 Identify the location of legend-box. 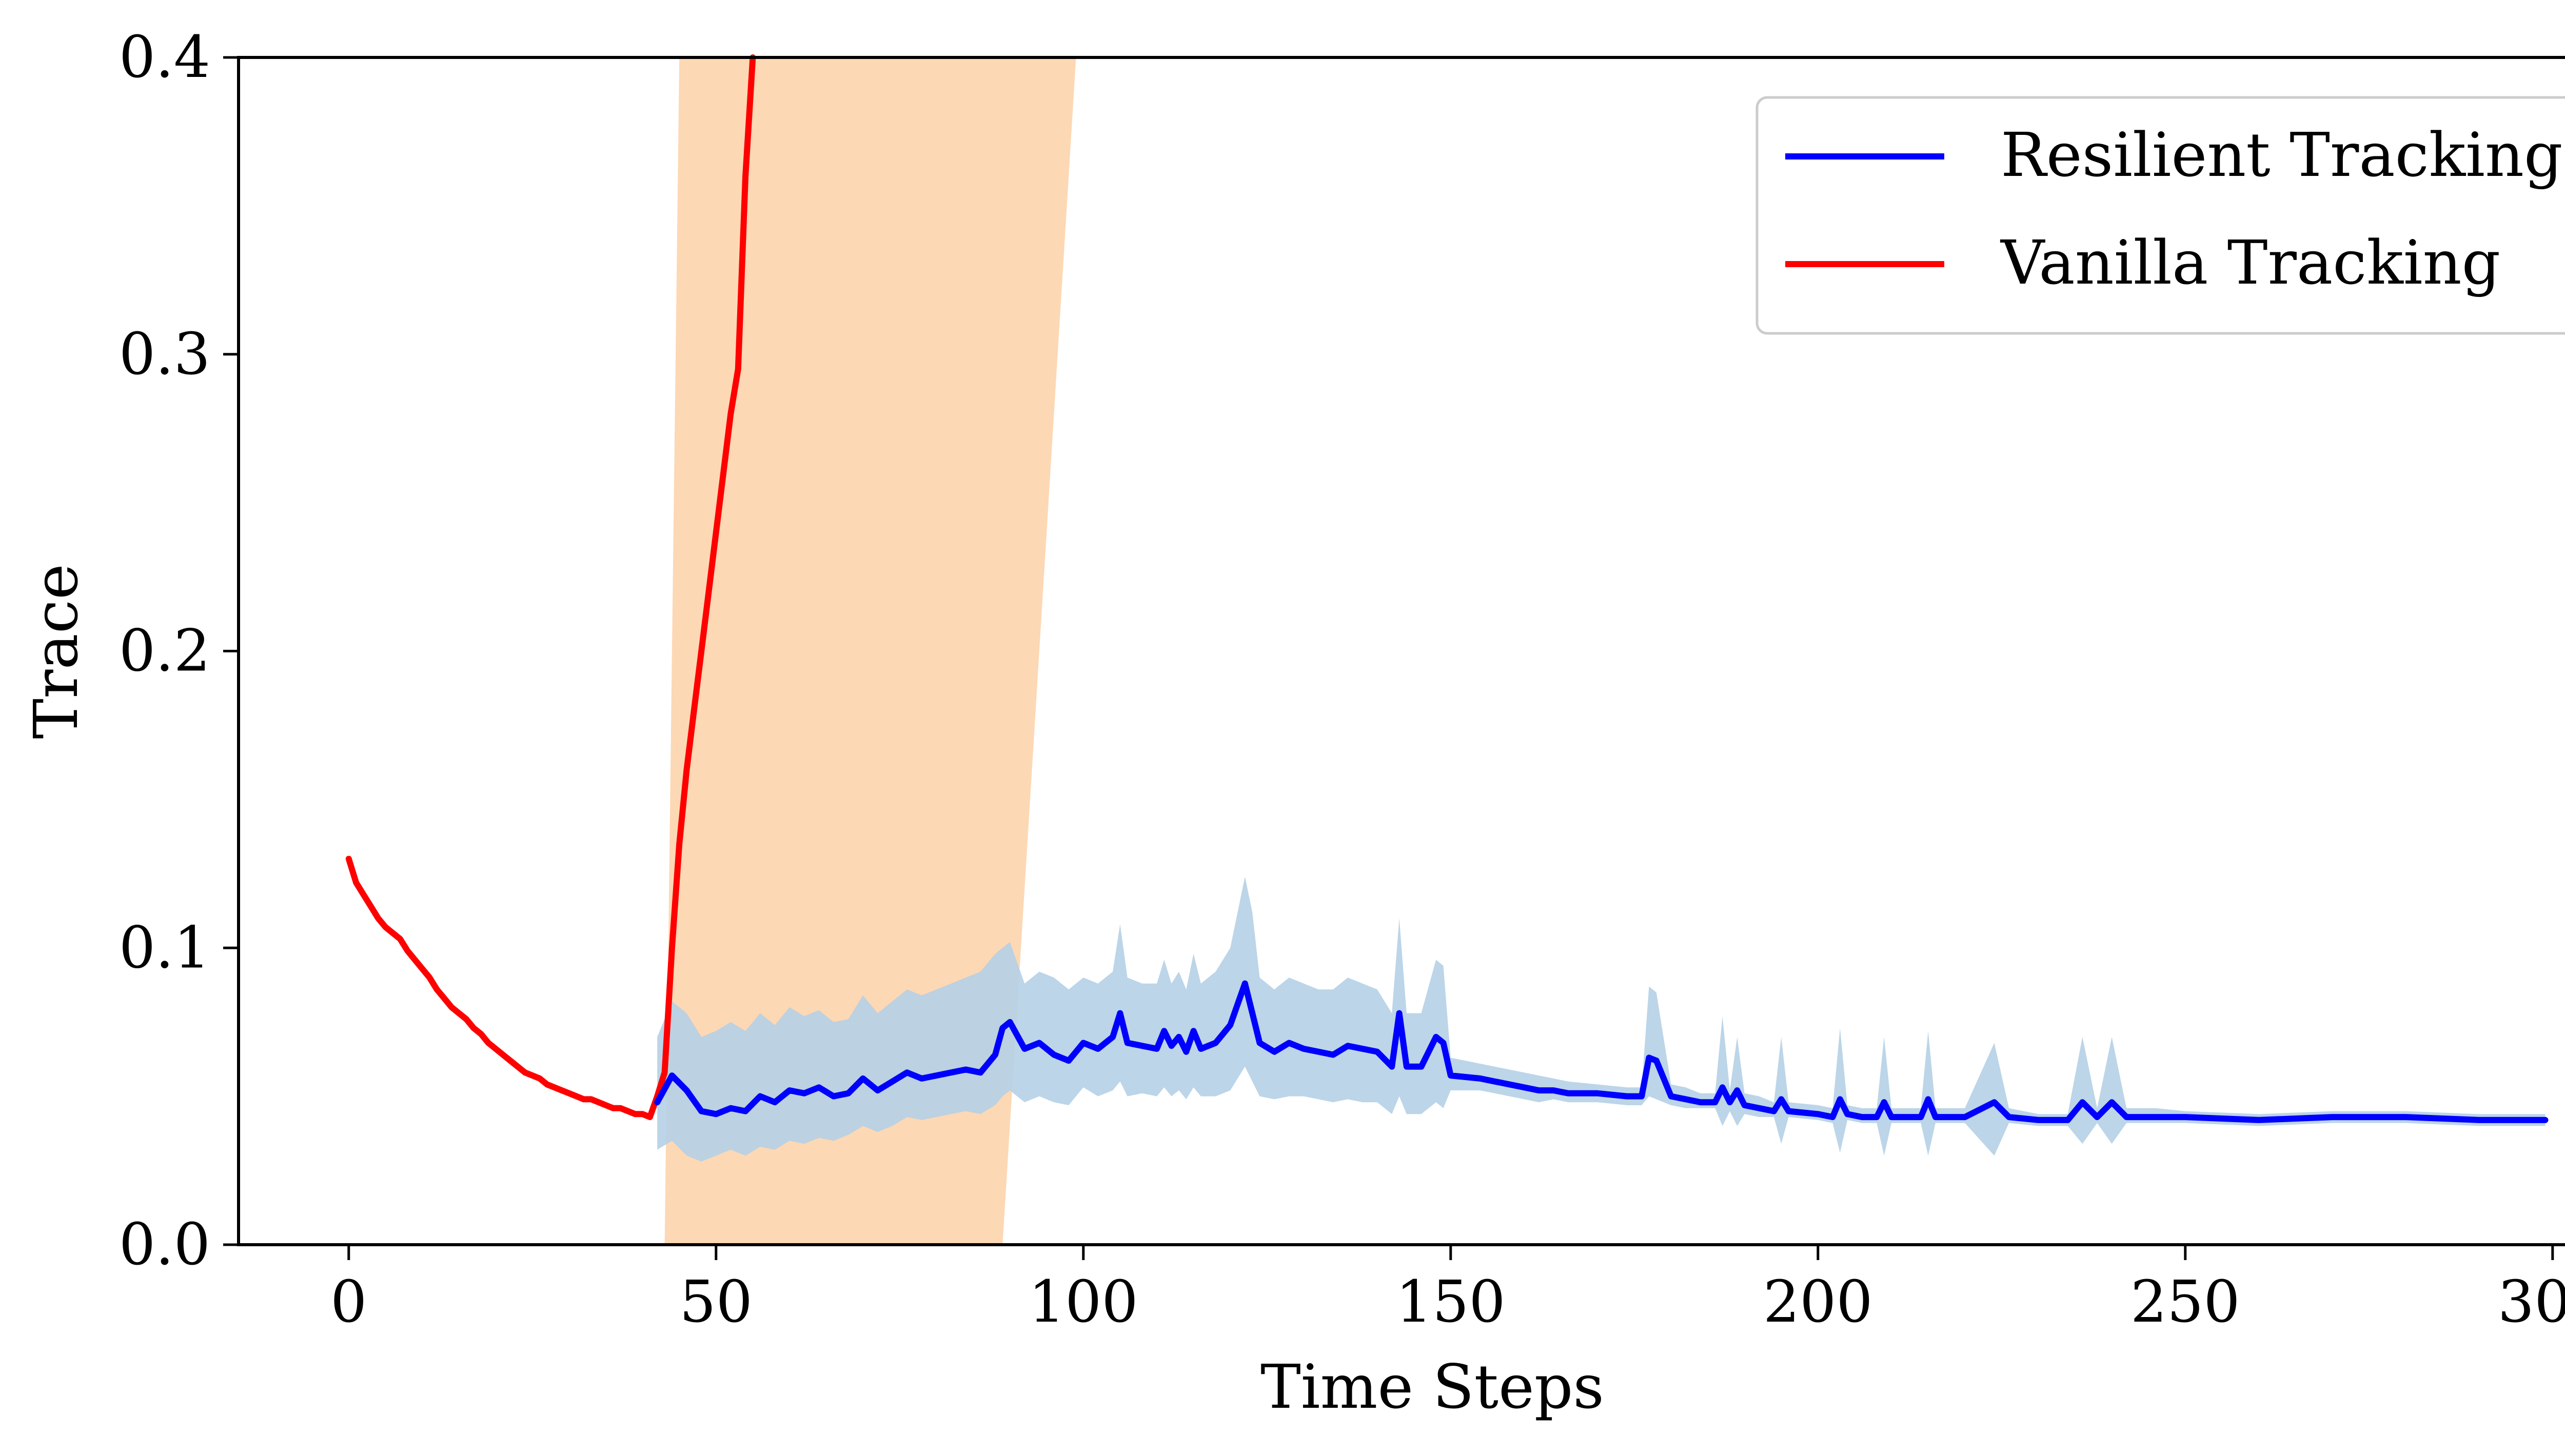
(2160, 215).